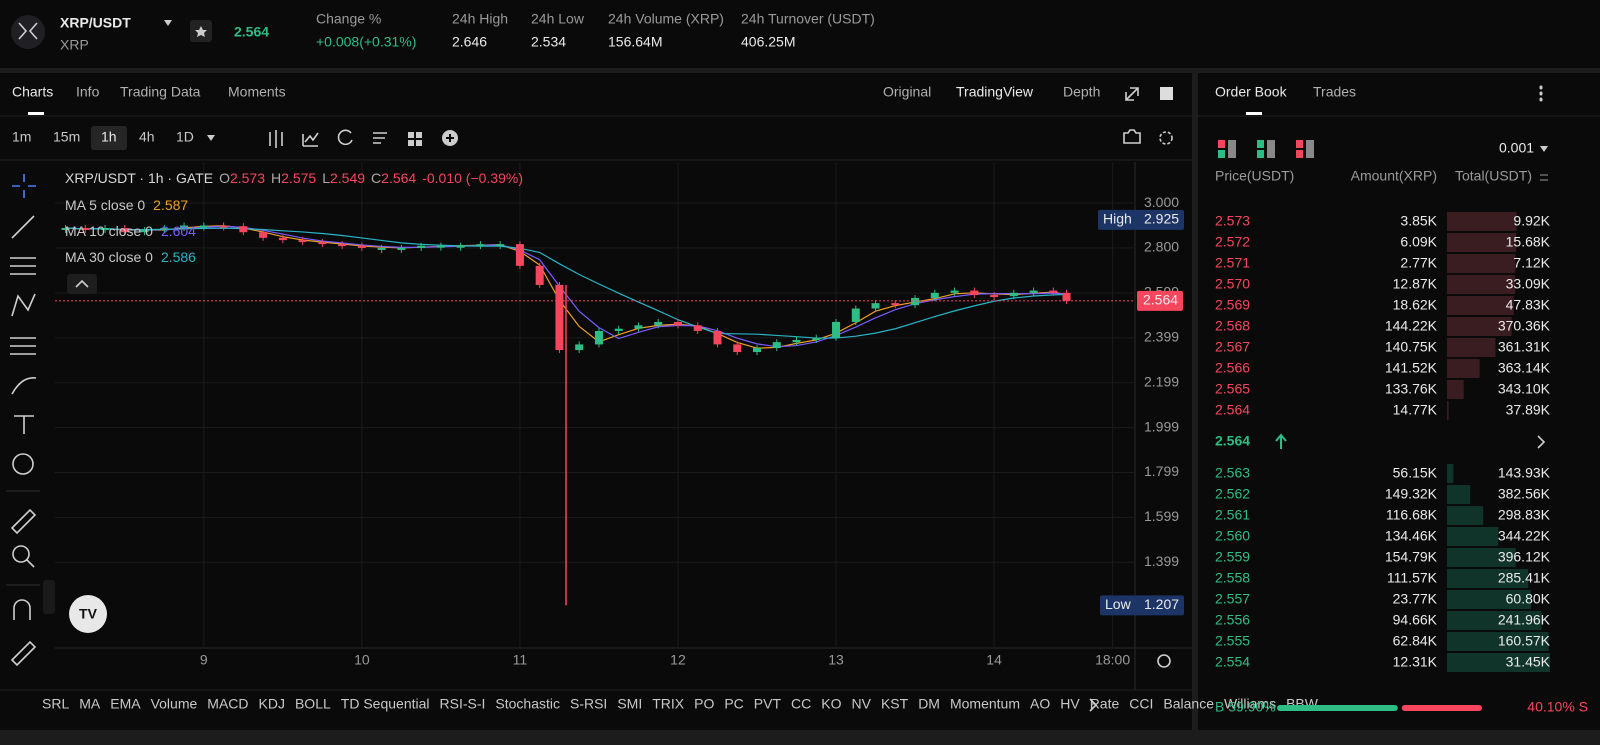 The height and width of the screenshot is (745, 1600). Describe the element at coordinates (862, 704) in the screenshot. I see `indicator: NV` at that location.